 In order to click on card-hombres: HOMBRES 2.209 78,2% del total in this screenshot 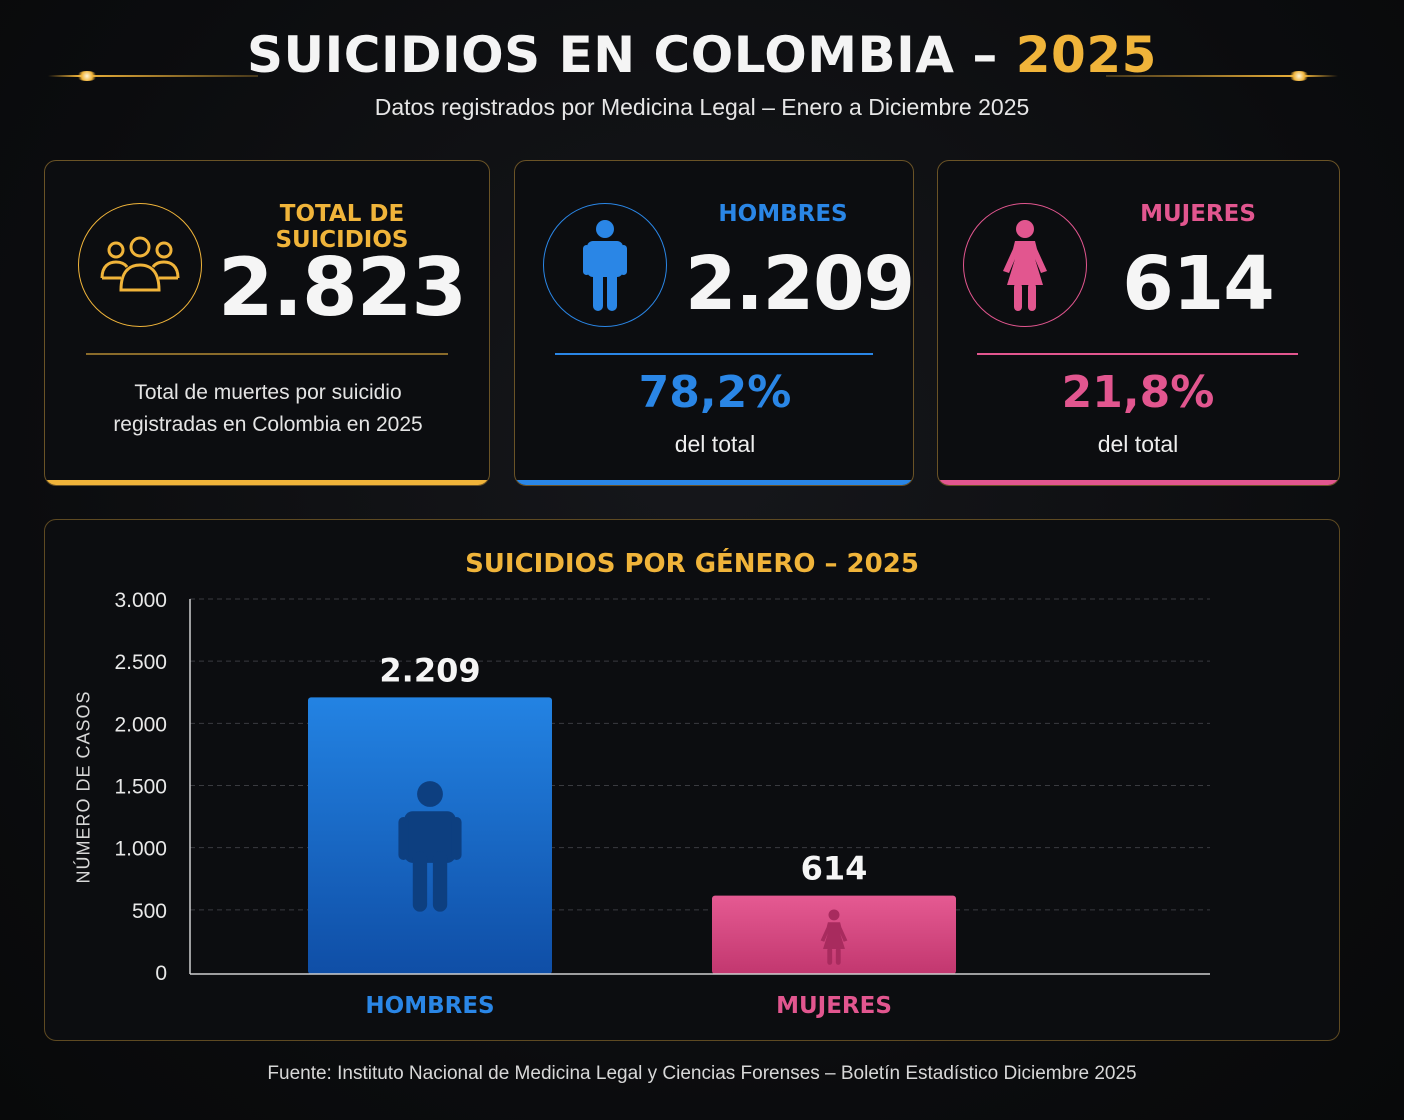, I will do `click(714, 323)`.